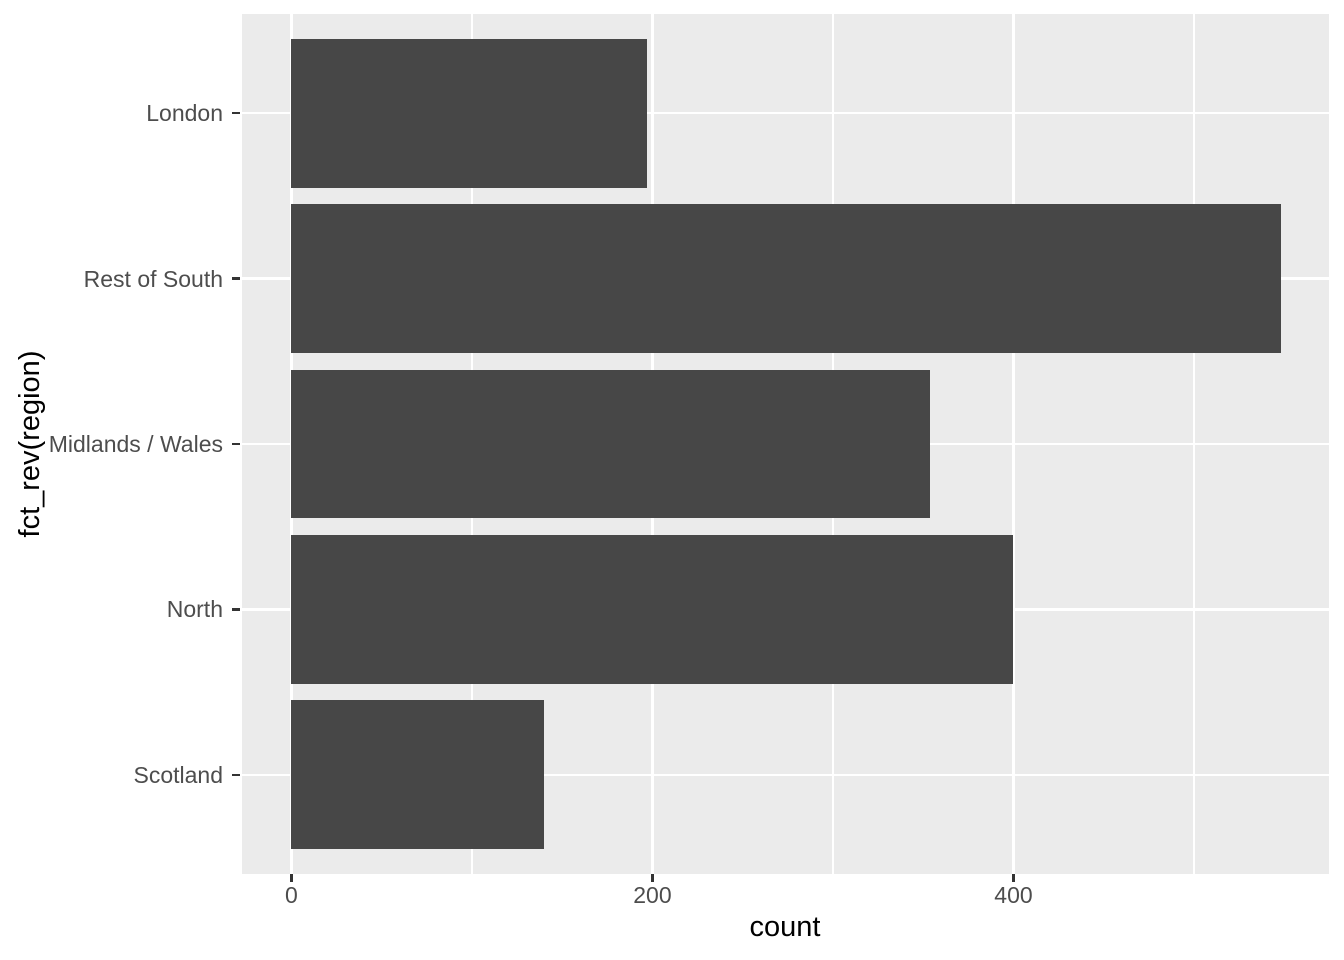 The image size is (1344, 960). Describe the element at coordinates (236, 774) in the screenshot. I see `y-tick-scotland` at that location.